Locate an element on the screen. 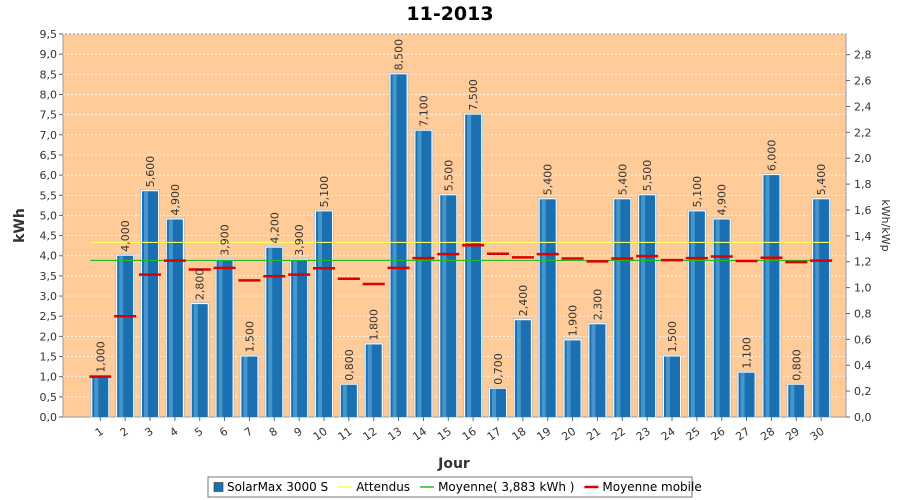  y-tick-label: 3,5 is located at coordinates (49, 276).